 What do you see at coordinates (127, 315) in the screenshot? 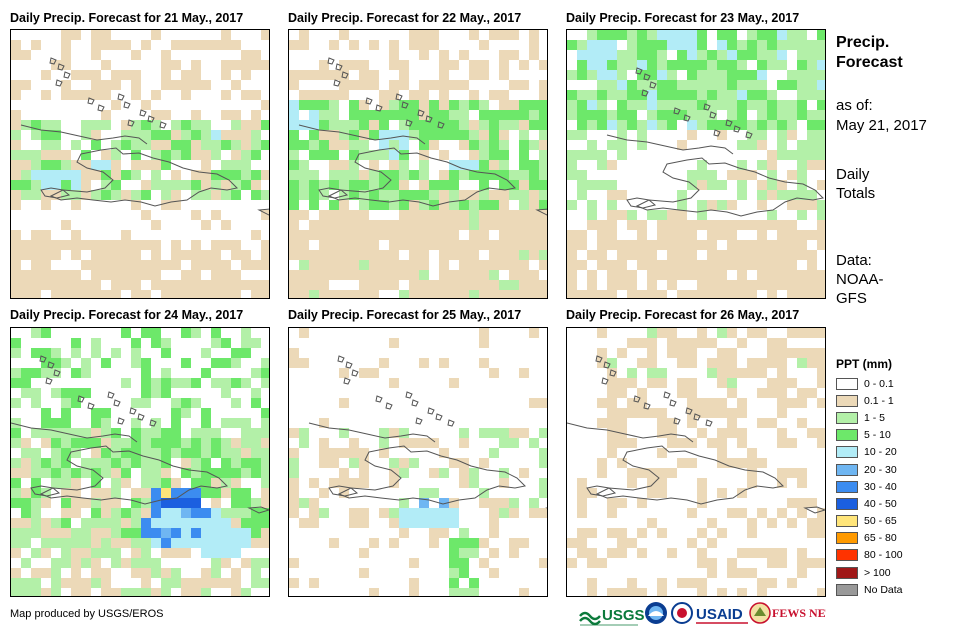
I see `panel-title-4: Daily Precip. Forecast for 24 May., 2017` at bounding box center [127, 315].